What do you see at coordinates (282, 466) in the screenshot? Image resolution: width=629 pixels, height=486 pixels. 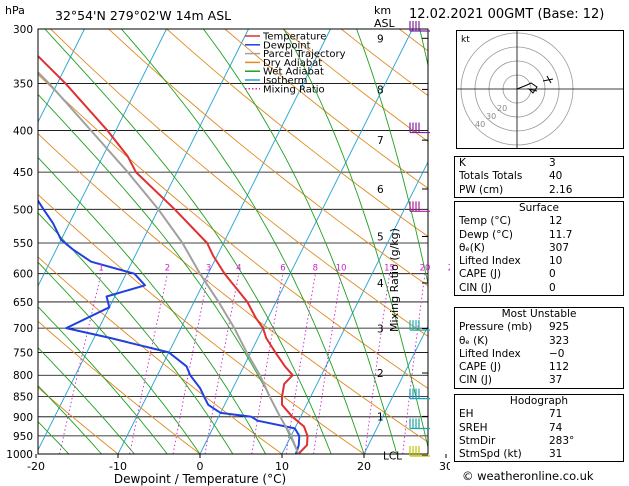 I see `x-tick-label: 10` at bounding box center [282, 466].